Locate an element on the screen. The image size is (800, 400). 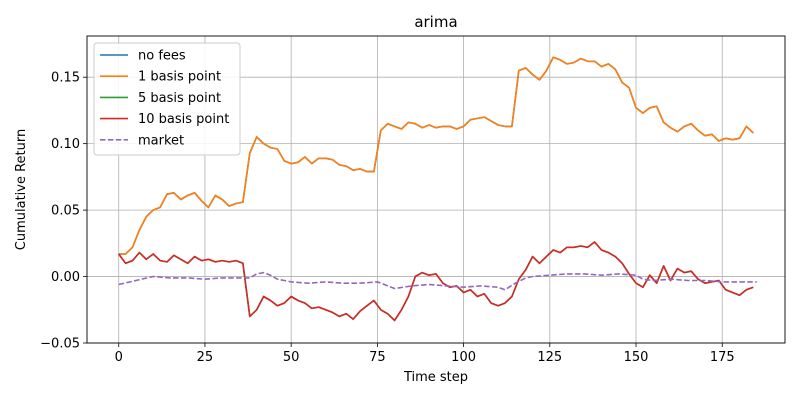
x-tick-label: 50 is located at coordinates (291, 357).